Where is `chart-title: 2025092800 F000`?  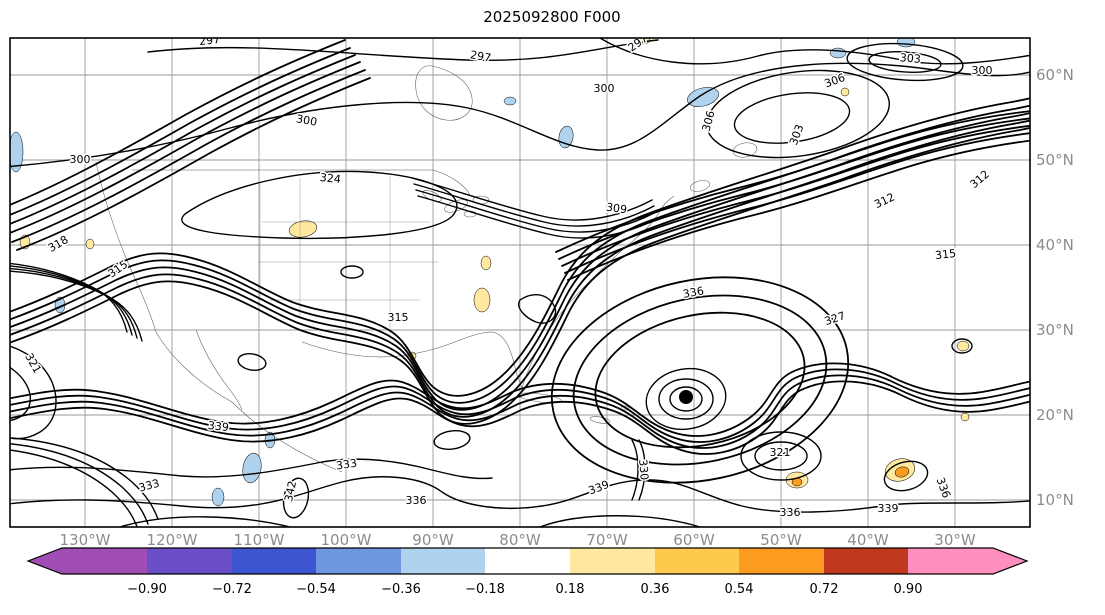 chart-title: 2025092800 F000 is located at coordinates (551, 17).